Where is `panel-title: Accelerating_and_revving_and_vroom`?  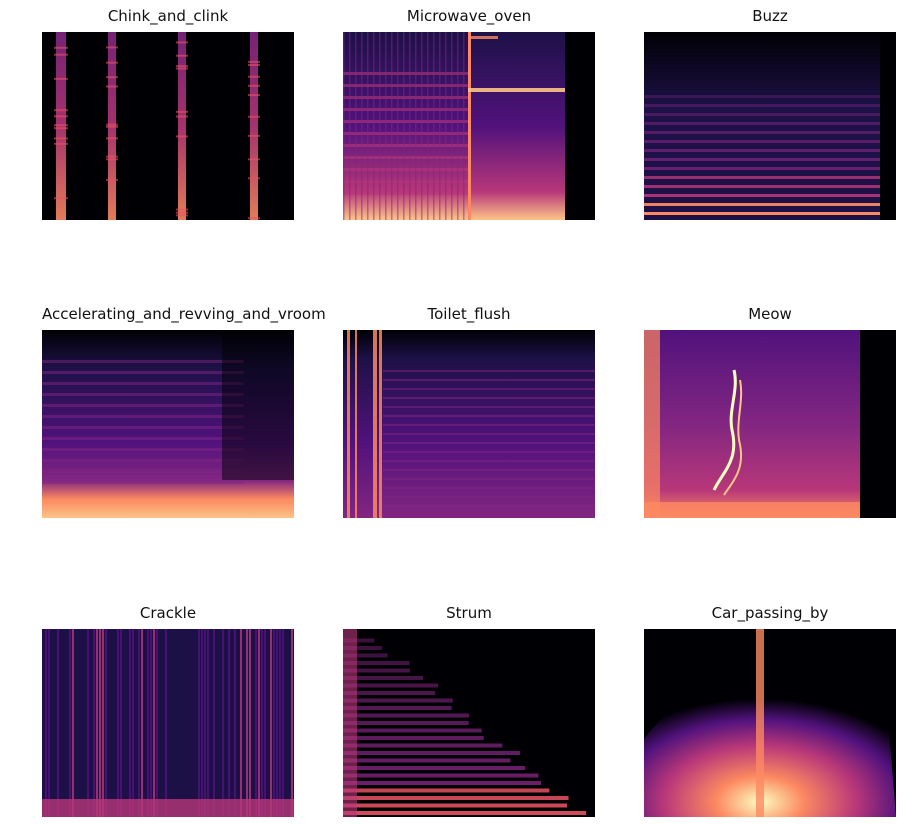
panel-title: Accelerating_and_revving_and_vroom is located at coordinates (184, 314).